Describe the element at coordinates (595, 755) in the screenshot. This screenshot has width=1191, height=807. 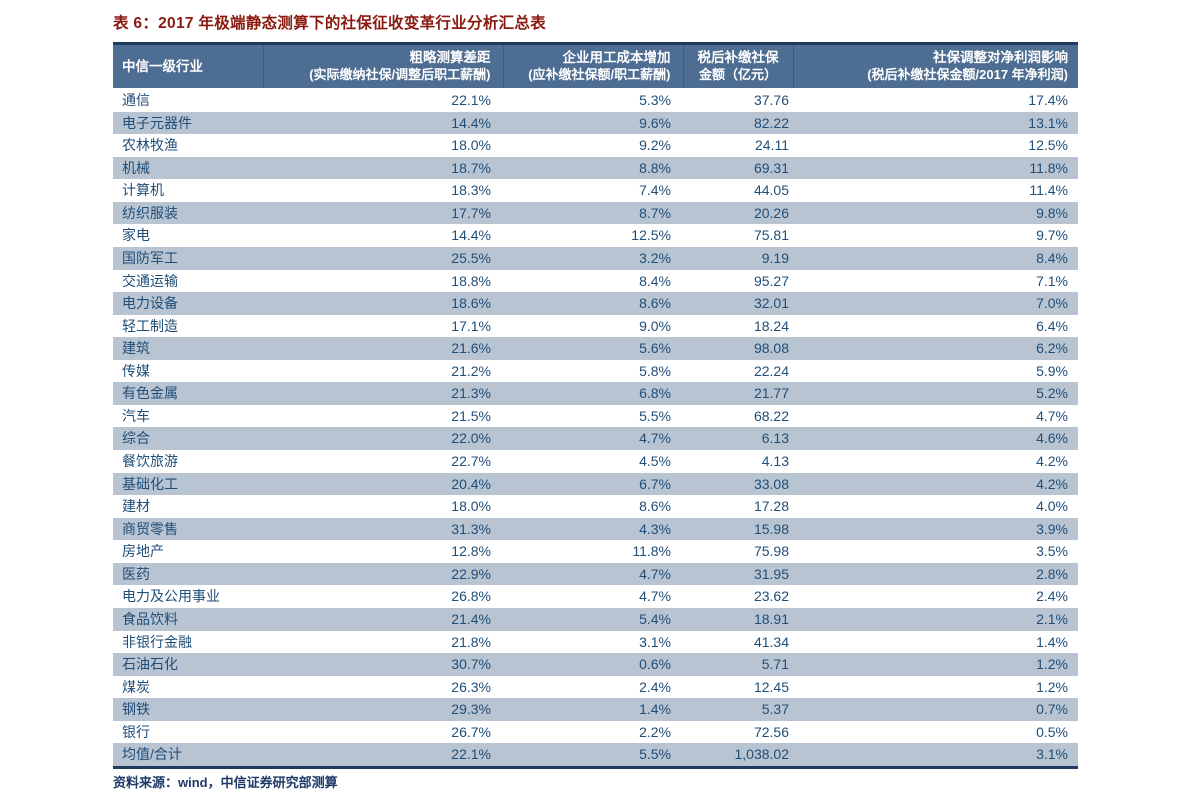
I see `table-row-total: 均值/合计 22.1% 5.5% 1,038.02 3.1%` at that location.